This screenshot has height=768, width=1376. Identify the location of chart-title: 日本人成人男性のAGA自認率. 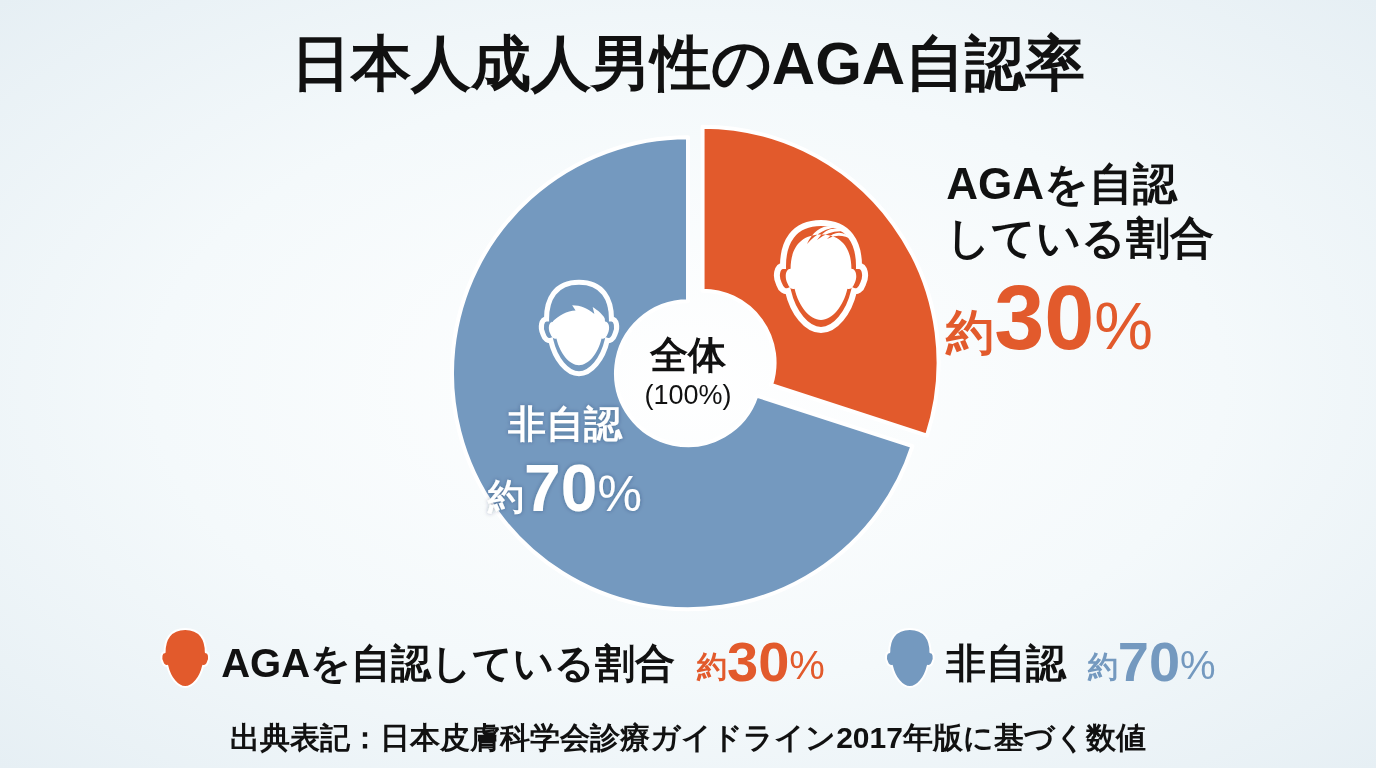
(688, 63).